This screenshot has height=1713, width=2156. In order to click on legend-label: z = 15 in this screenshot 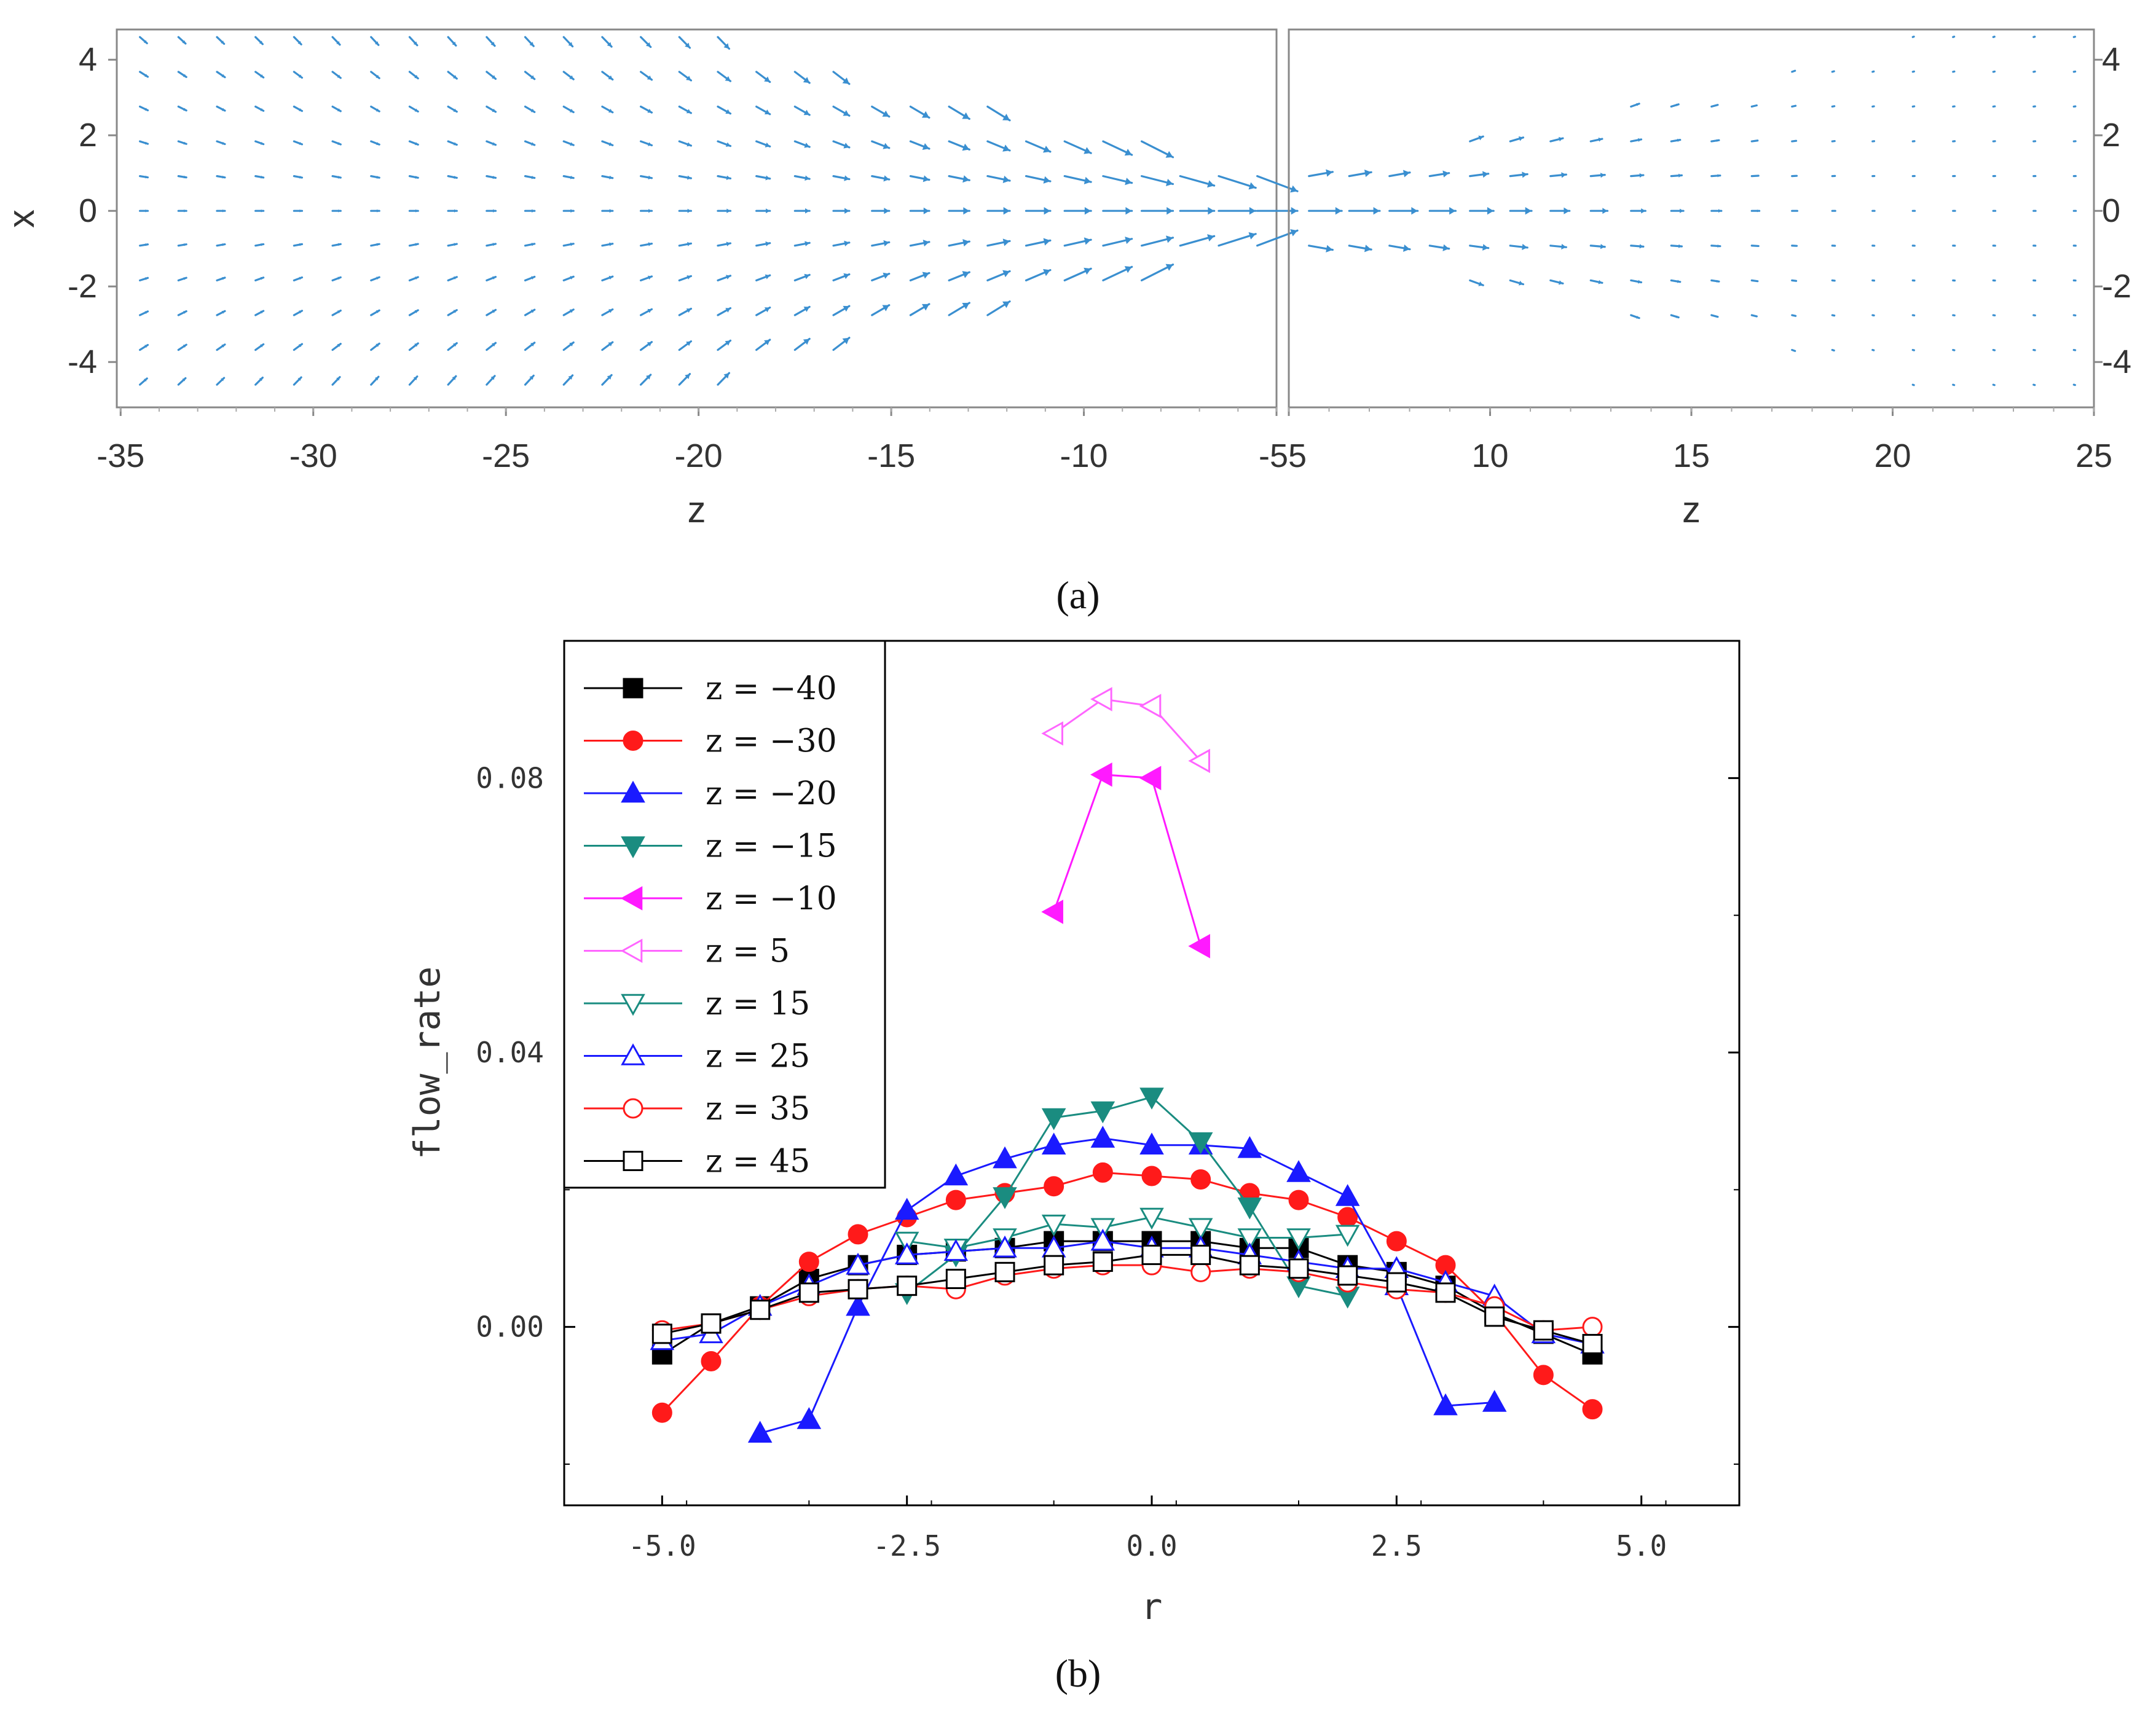, I will do `click(758, 1004)`.